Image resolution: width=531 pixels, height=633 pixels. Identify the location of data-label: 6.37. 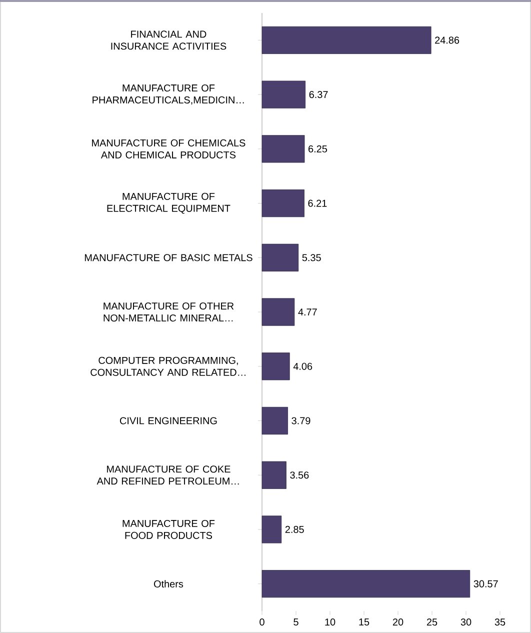
(318, 94).